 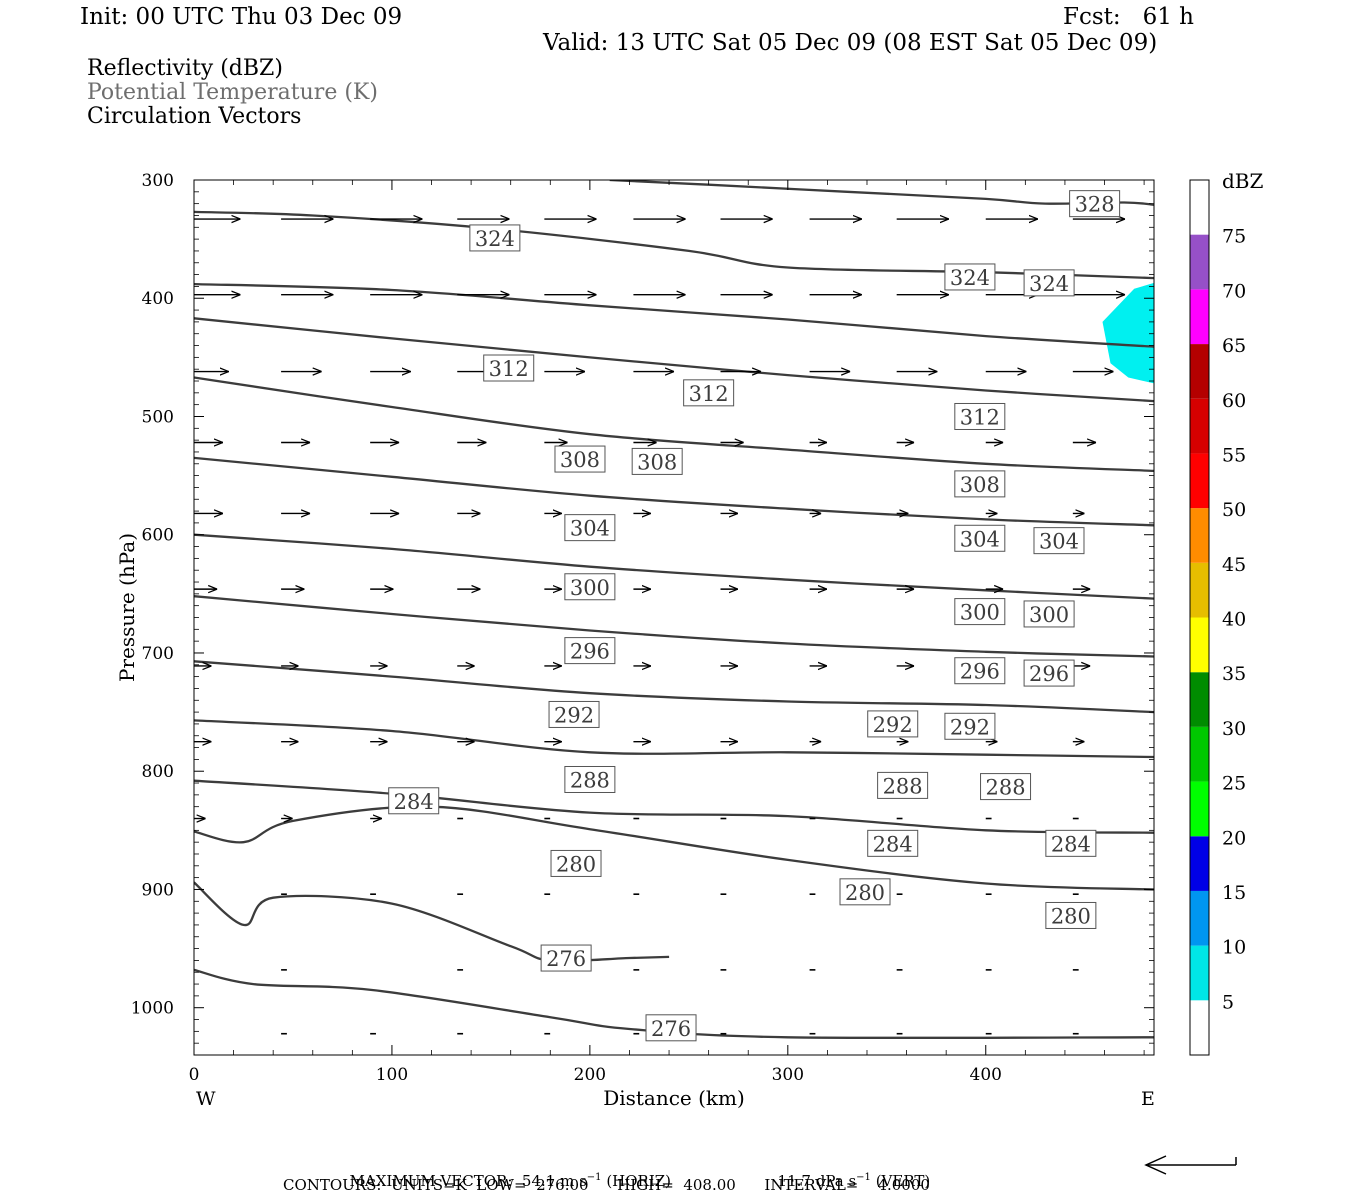 What do you see at coordinates (674, 1098) in the screenshot?
I see `x-axis-label: Distance (km)` at bounding box center [674, 1098].